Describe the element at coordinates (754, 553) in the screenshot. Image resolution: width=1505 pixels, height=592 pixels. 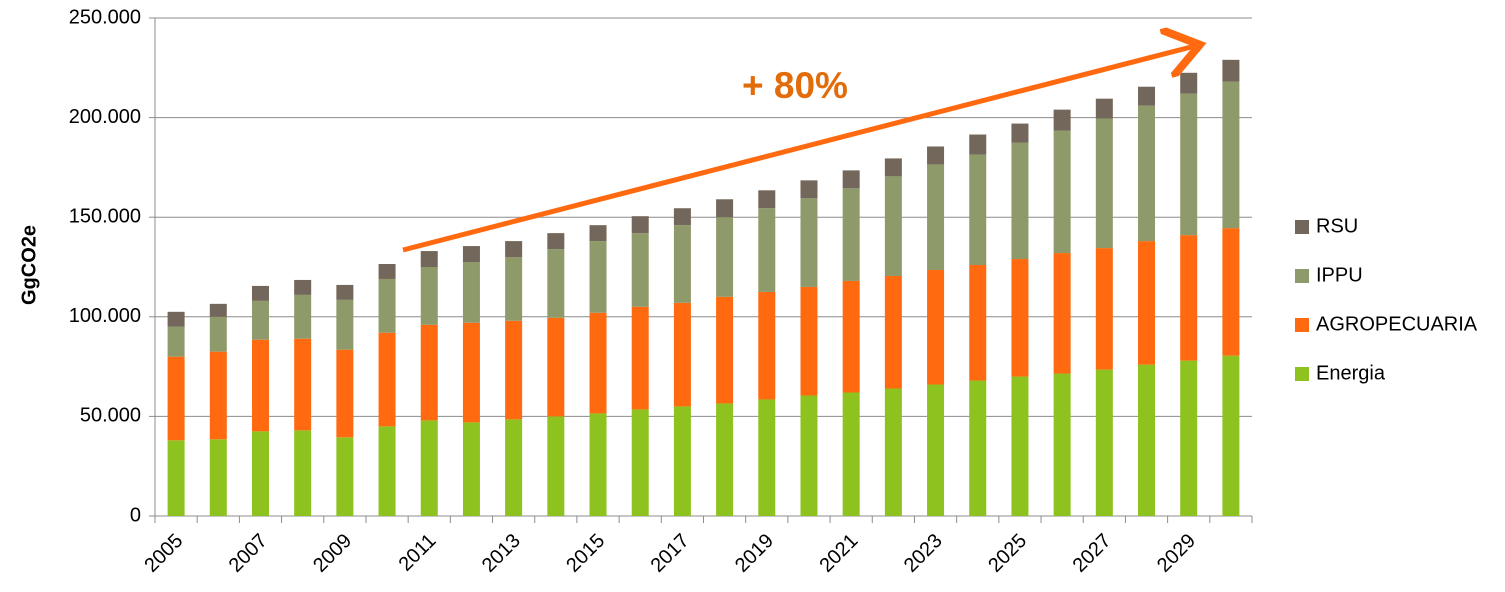
I see `x-tick-label: 2019` at that location.